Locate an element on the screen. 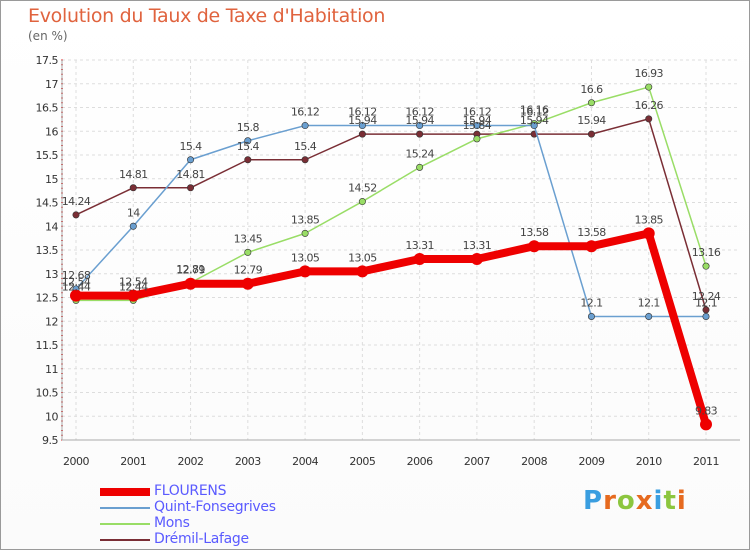  logo-letter: r is located at coordinates (610, 501).